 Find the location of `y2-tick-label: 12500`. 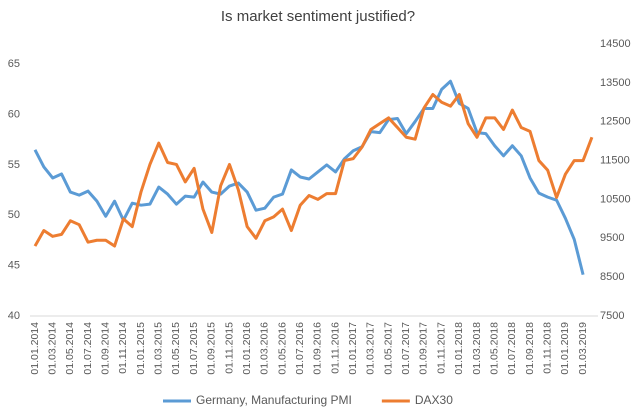

y2-tick-label: 12500 is located at coordinates (615, 122).